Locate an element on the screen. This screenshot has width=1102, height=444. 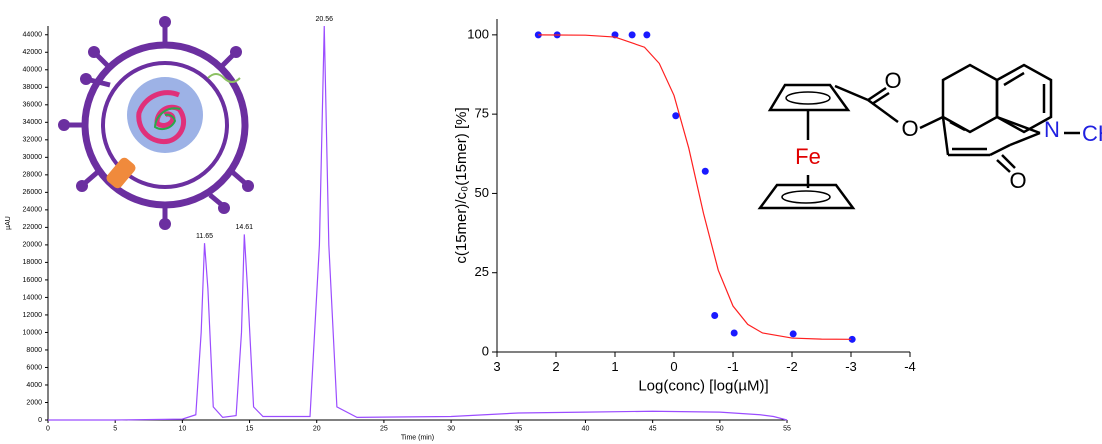
y-tick-label: 44000 is located at coordinates (33, 35).